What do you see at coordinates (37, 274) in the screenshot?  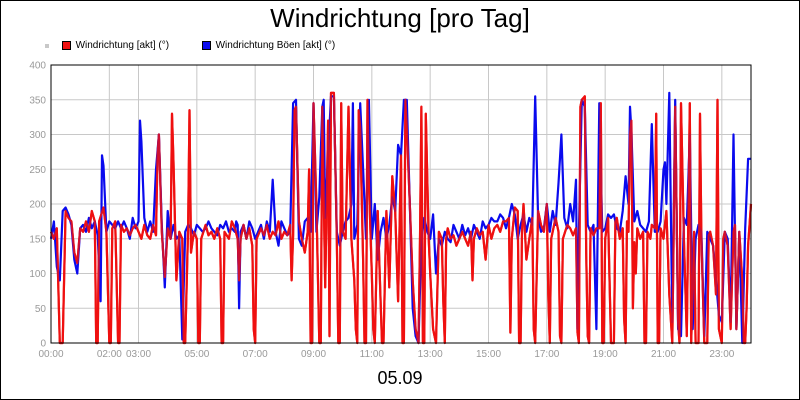 I see `y-tick-label: 100` at bounding box center [37, 274].